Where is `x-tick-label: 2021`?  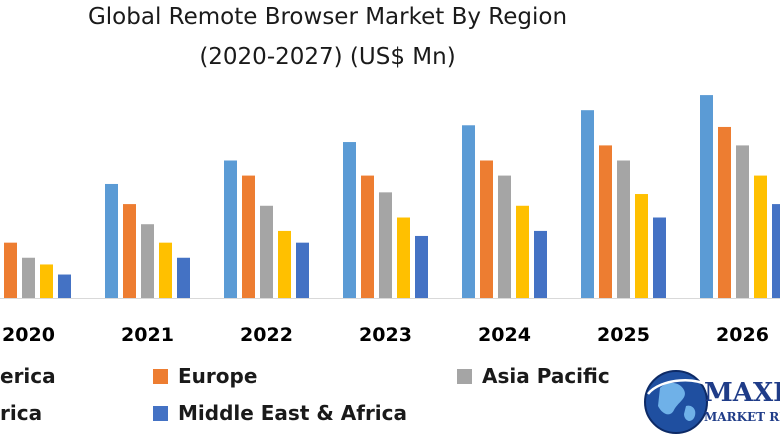
x-tick-label: 2021 is located at coordinates (147, 335).